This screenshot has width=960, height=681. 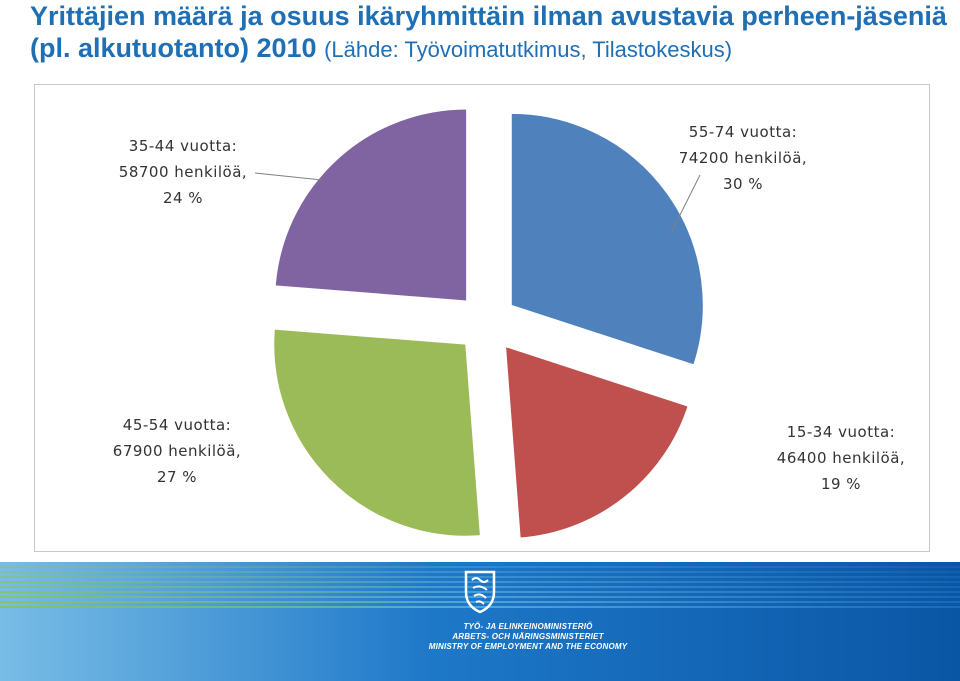 What do you see at coordinates (528, 49) in the screenshot?
I see `title-source: (Lähde: Työvoimatutkimus, Tilastokeskus)` at bounding box center [528, 49].